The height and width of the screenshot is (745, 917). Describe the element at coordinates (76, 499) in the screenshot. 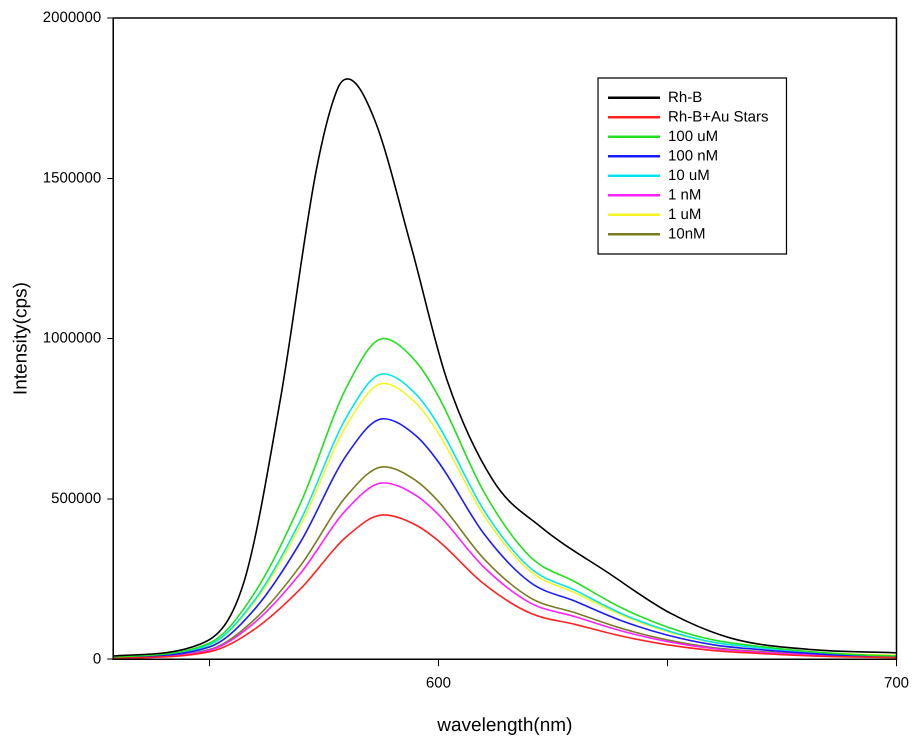

I see `y-tick-label: 500000` at that location.